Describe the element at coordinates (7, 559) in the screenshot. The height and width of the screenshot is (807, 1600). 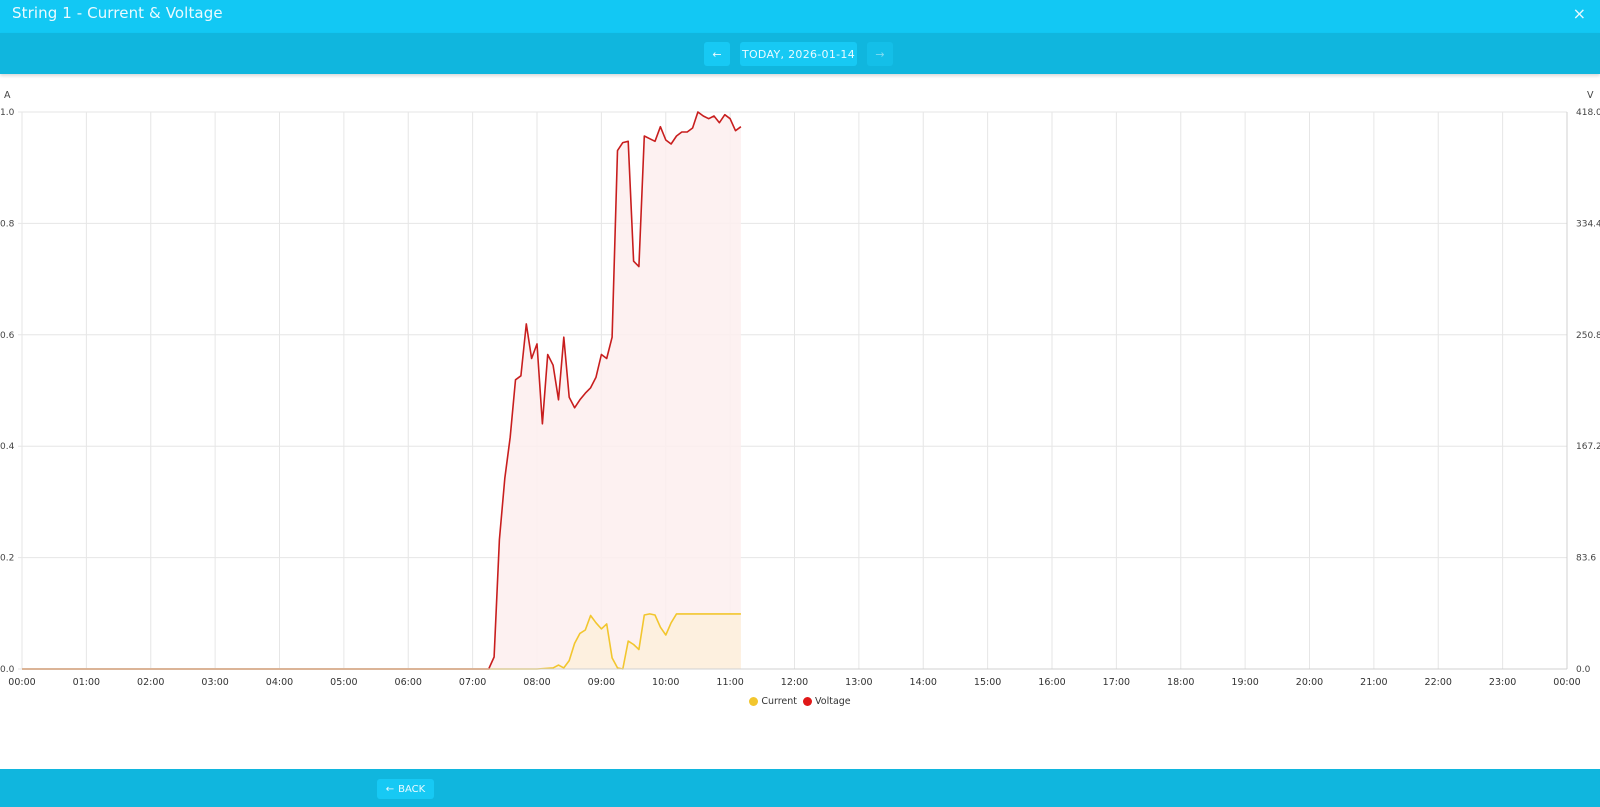
I see `y-left-tick-label: 0.2` at that location.